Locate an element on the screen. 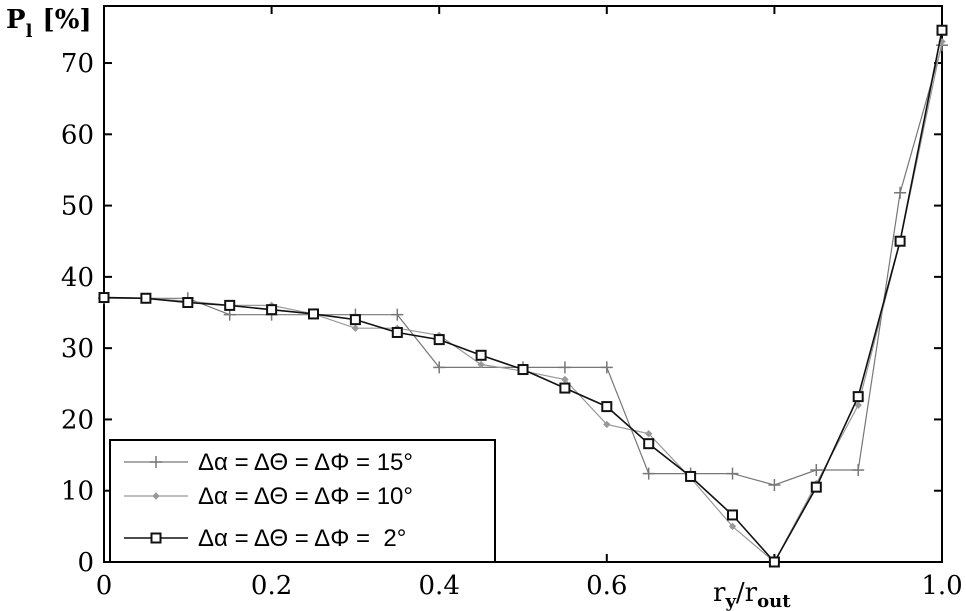  legend-sample-15deg is located at coordinates (156, 462).